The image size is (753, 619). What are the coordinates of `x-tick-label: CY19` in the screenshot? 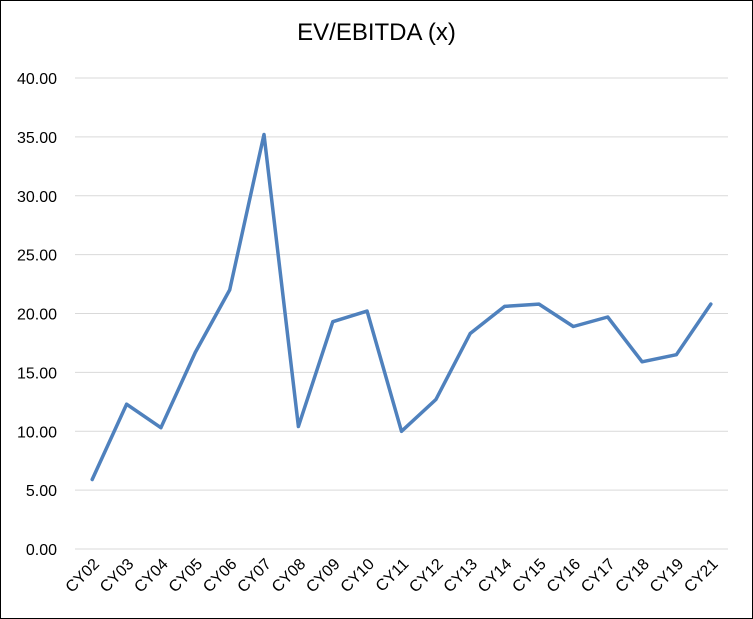 It's located at (667, 576).